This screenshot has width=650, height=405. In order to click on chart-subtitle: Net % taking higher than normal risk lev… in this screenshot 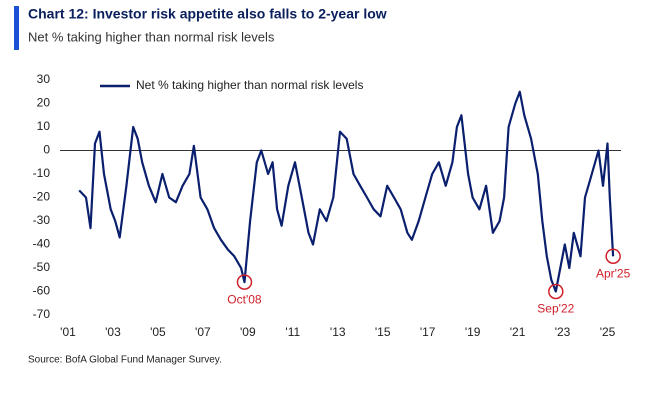, I will do `click(151, 36)`.